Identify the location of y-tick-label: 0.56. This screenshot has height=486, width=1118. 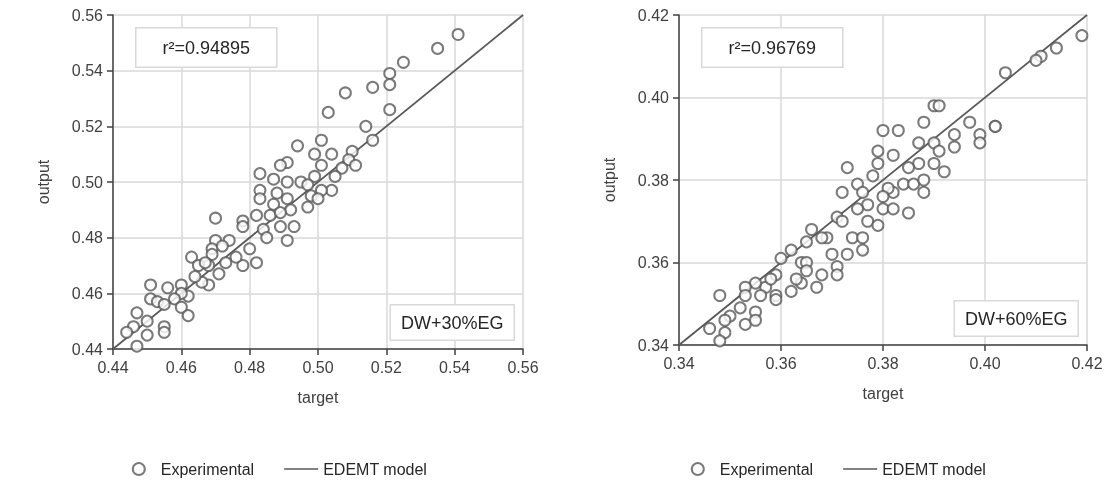
(87, 15).